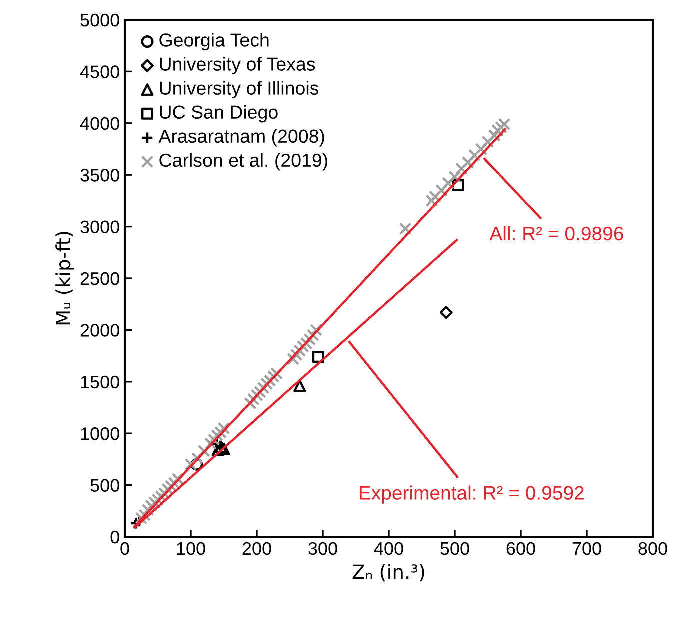 The height and width of the screenshot is (622, 688). Describe the element at coordinates (100, 382) in the screenshot. I see `y-tick-label: 1500` at that location.